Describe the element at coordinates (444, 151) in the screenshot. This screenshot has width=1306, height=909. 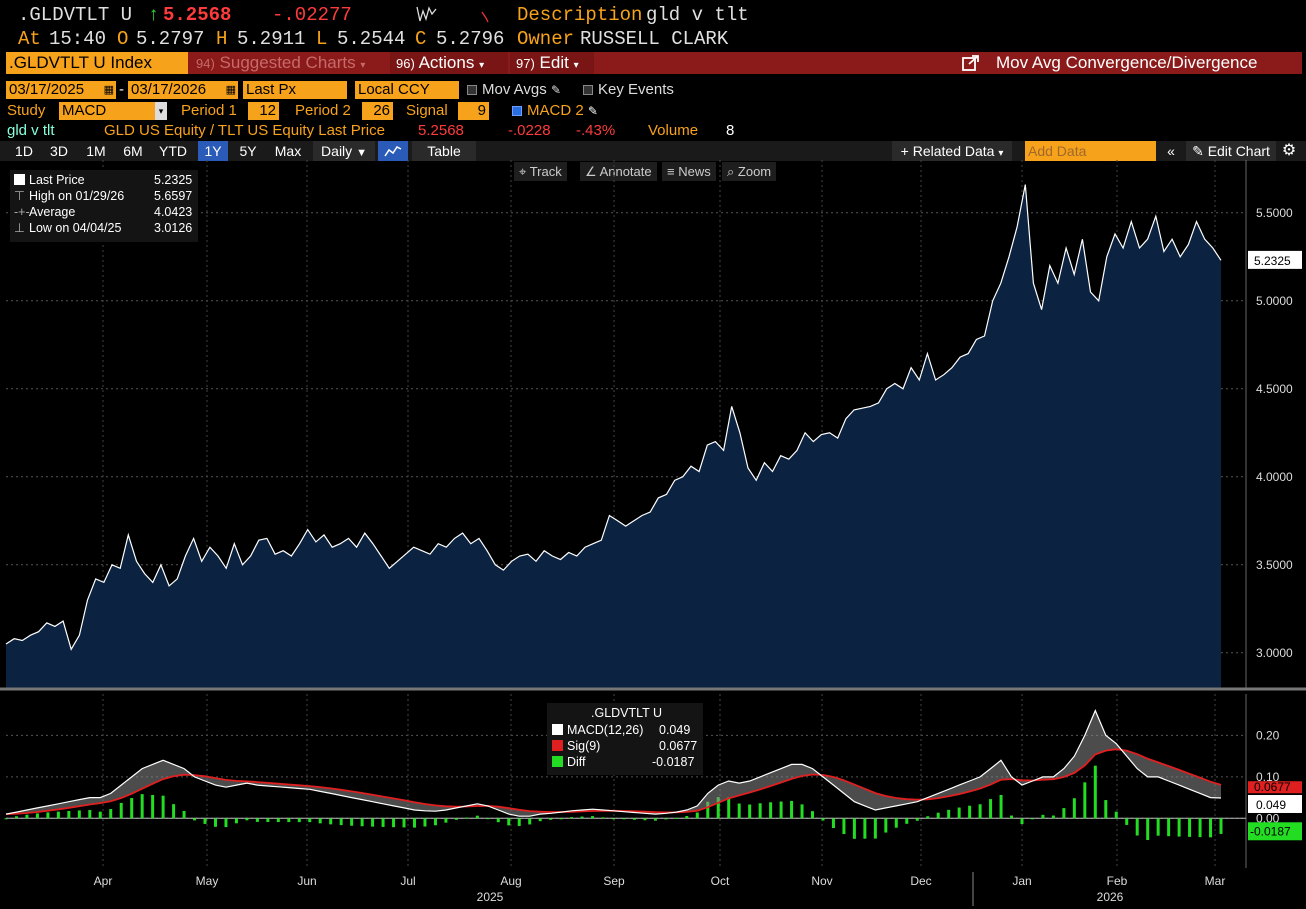
I see `table-button: Table` at that location.